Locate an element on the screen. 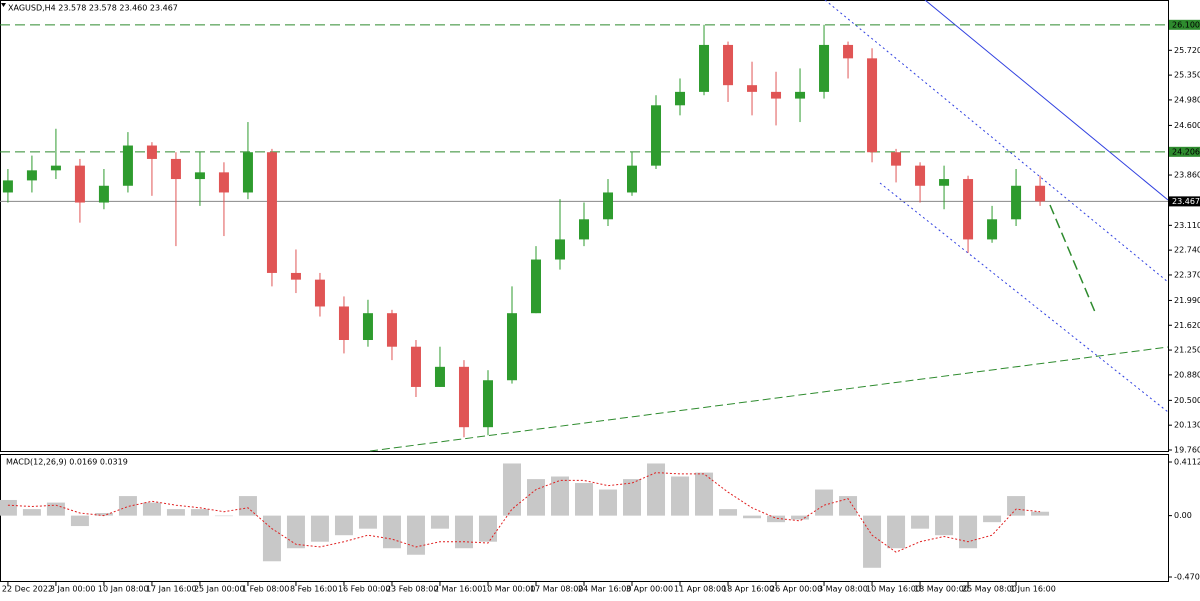 The height and width of the screenshot is (601, 1200). y-tick-label: 20.130 is located at coordinates (1187, 425).